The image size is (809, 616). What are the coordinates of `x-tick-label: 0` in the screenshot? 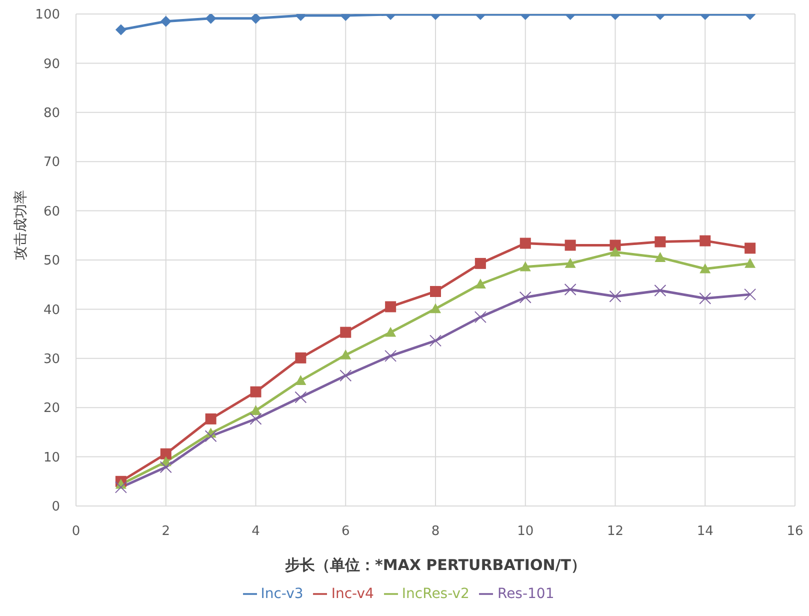 It's located at (76, 532).